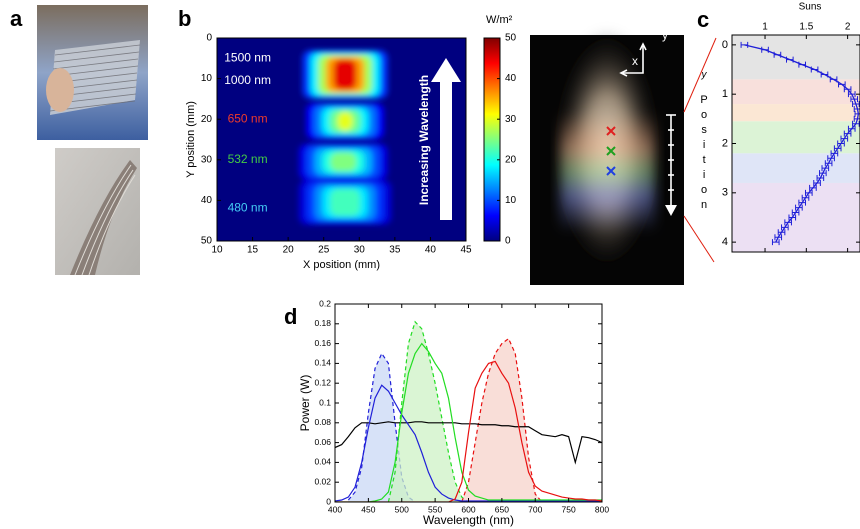 Image resolution: width=860 pixels, height=529 pixels. I want to click on y-tick-label: 0.16, so click(322, 343).